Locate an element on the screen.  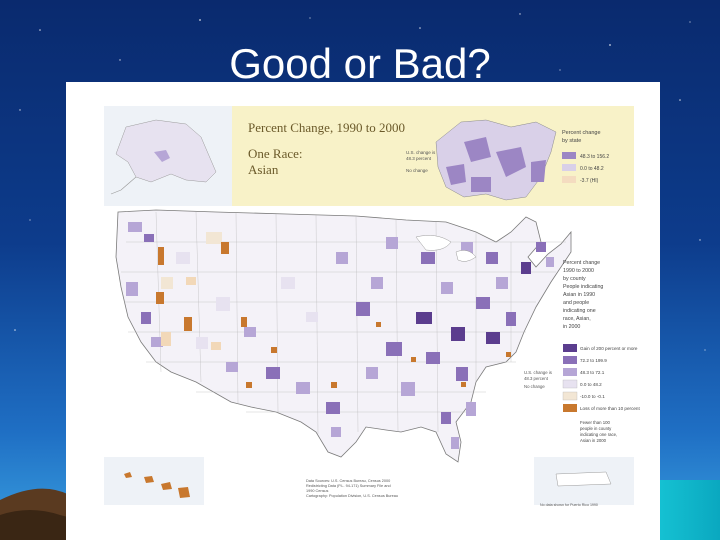
county-no-change: No change is located at coordinates (534, 386).